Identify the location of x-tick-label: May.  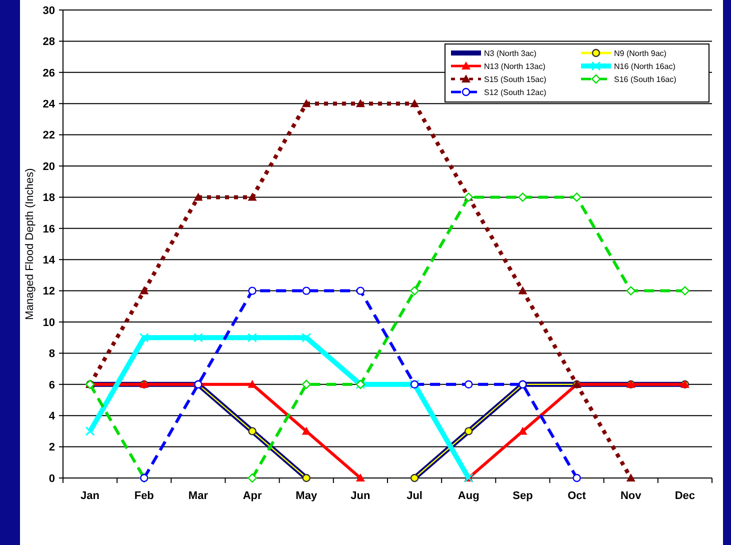
(307, 496).